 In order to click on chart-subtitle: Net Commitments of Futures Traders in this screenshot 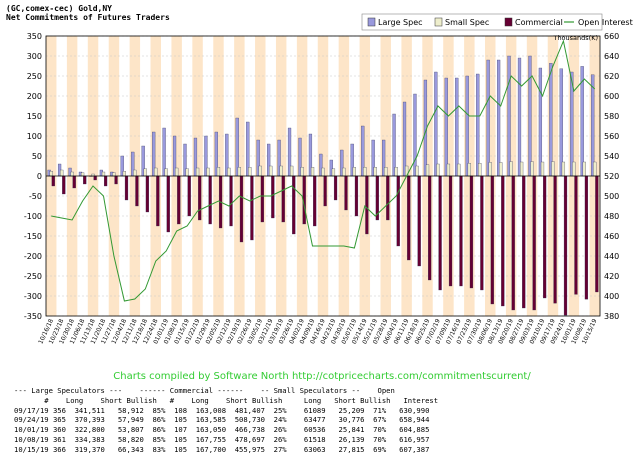, I will do `click(88, 17)`.